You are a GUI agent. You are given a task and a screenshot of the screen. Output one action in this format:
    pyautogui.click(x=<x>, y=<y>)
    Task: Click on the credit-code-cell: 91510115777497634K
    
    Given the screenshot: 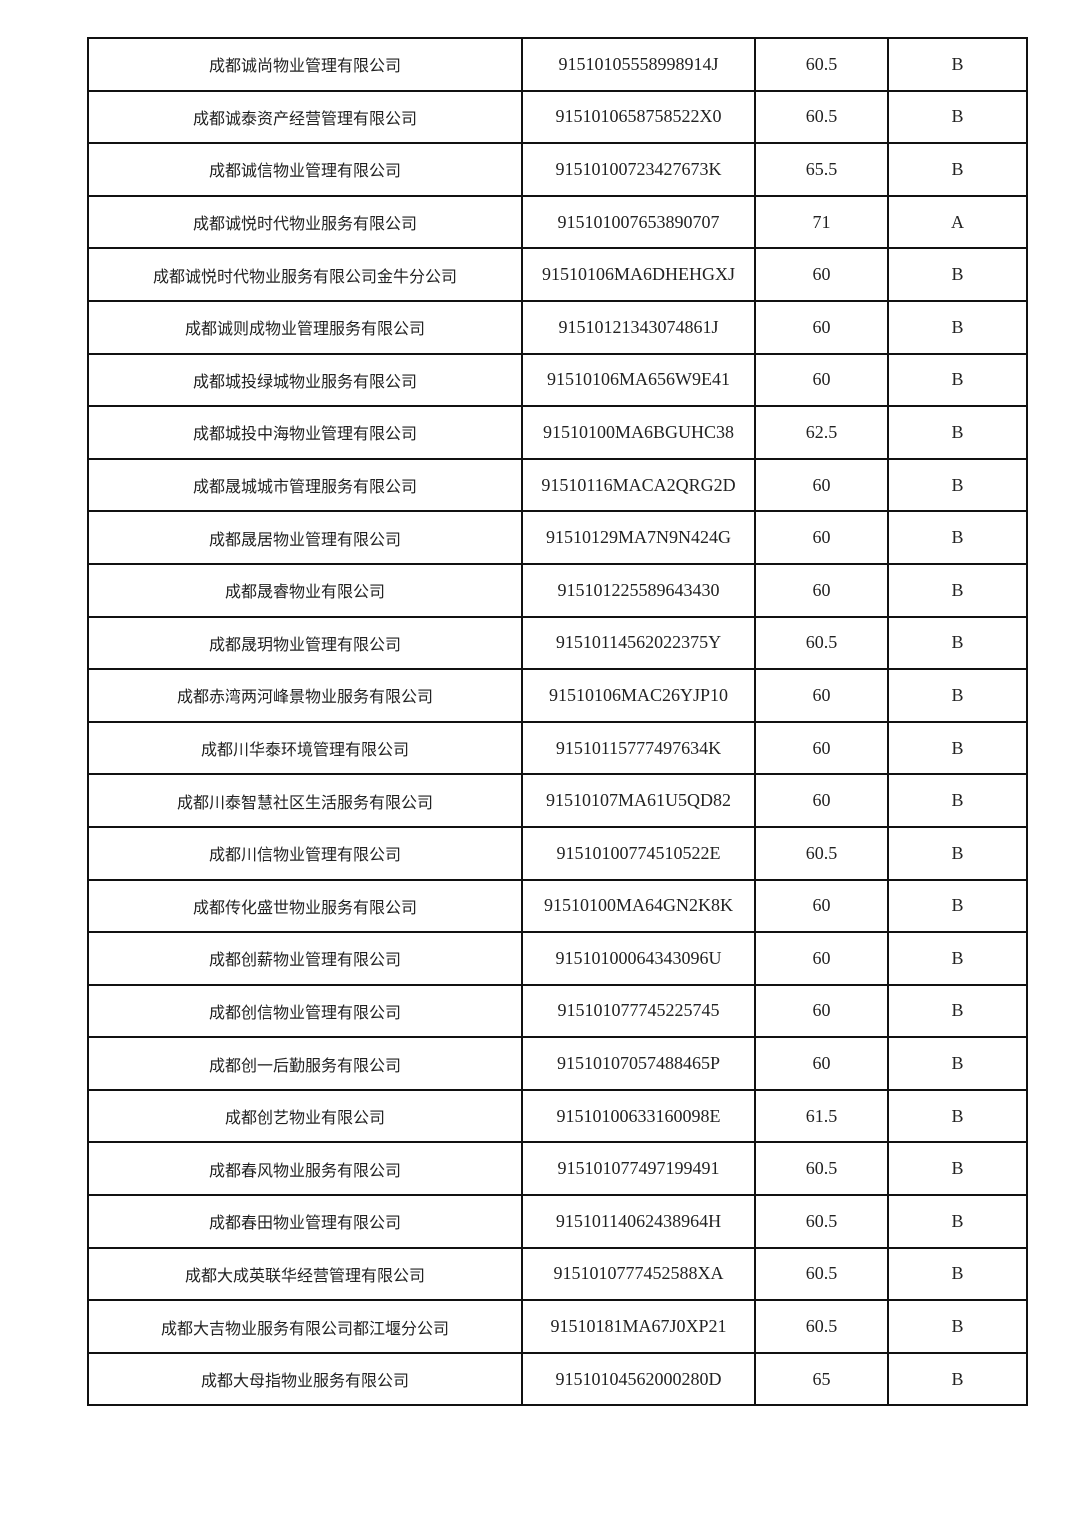 What is the action you would take?
    pyautogui.click(x=638, y=748)
    